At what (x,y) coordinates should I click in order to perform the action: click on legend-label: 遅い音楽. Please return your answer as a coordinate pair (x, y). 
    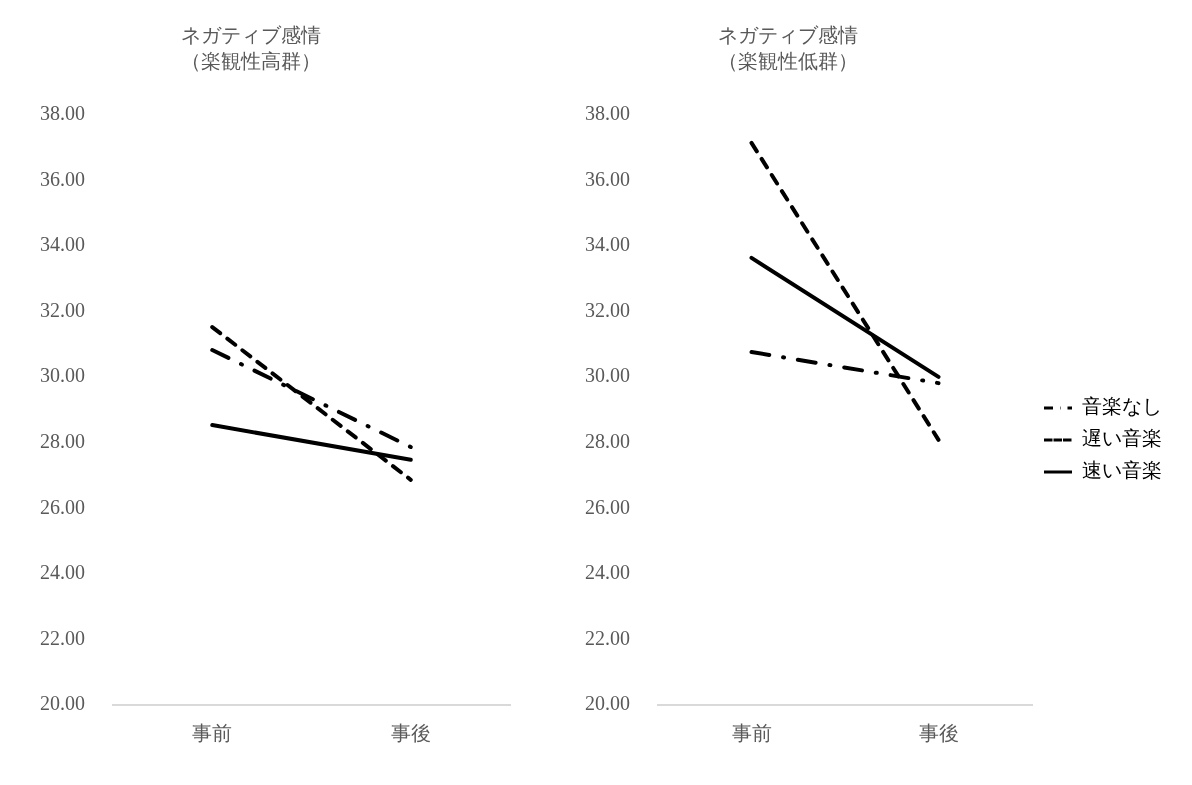
    Looking at the image, I should click on (1122, 438).